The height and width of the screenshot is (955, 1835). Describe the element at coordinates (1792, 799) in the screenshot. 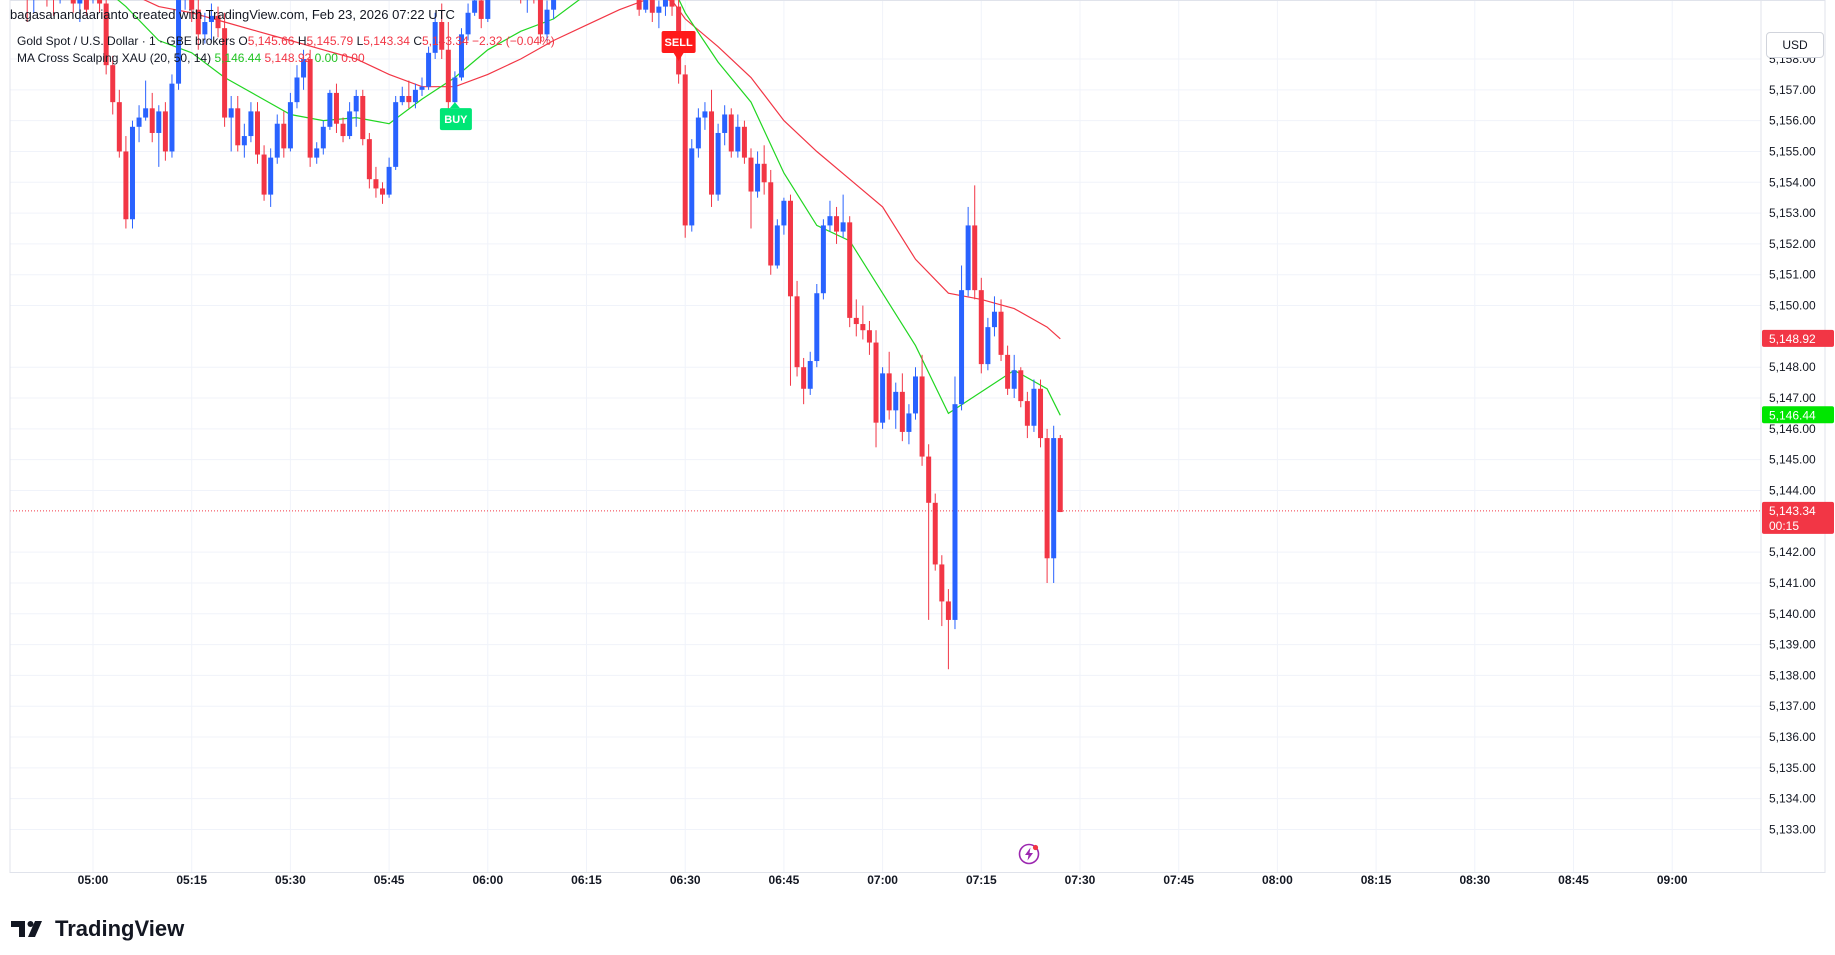

I see `price-tick-label: 5,134.00` at that location.